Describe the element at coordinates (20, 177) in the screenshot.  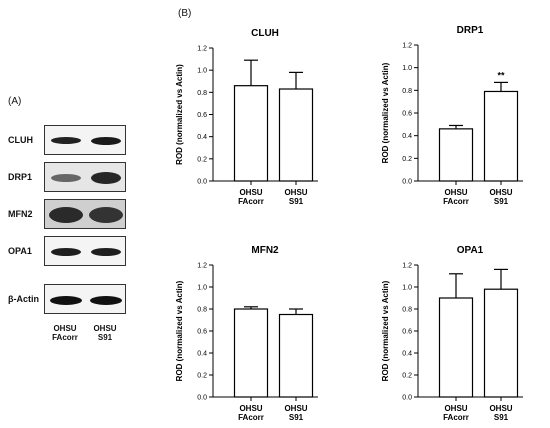
I see `blot-label-drp1: DRP1` at that location.